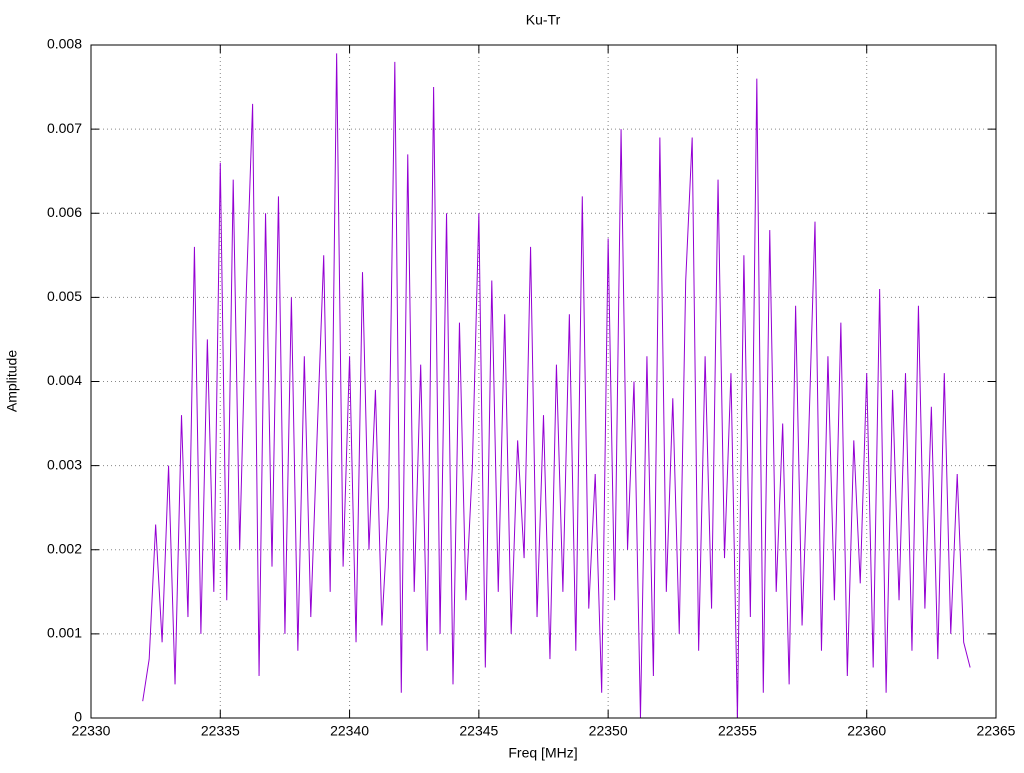  I want to click on x-tick-label: 22345, so click(478, 731).